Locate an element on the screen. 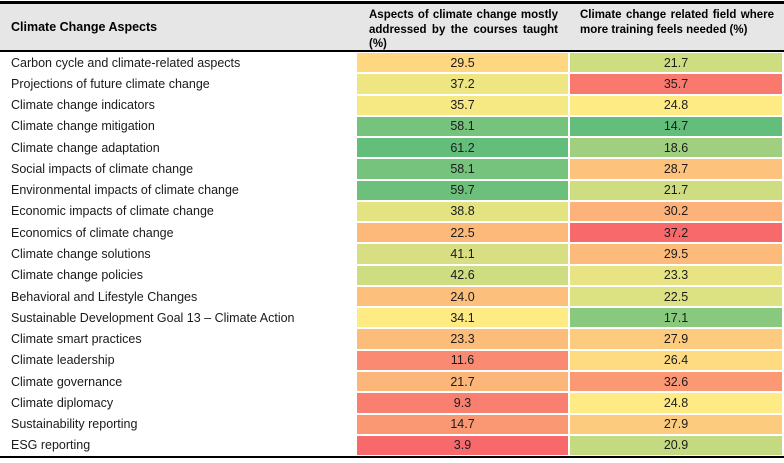 This screenshot has height=463, width=784. table-row: Climate smart practices 23.3 27.9 is located at coordinates (392, 338).